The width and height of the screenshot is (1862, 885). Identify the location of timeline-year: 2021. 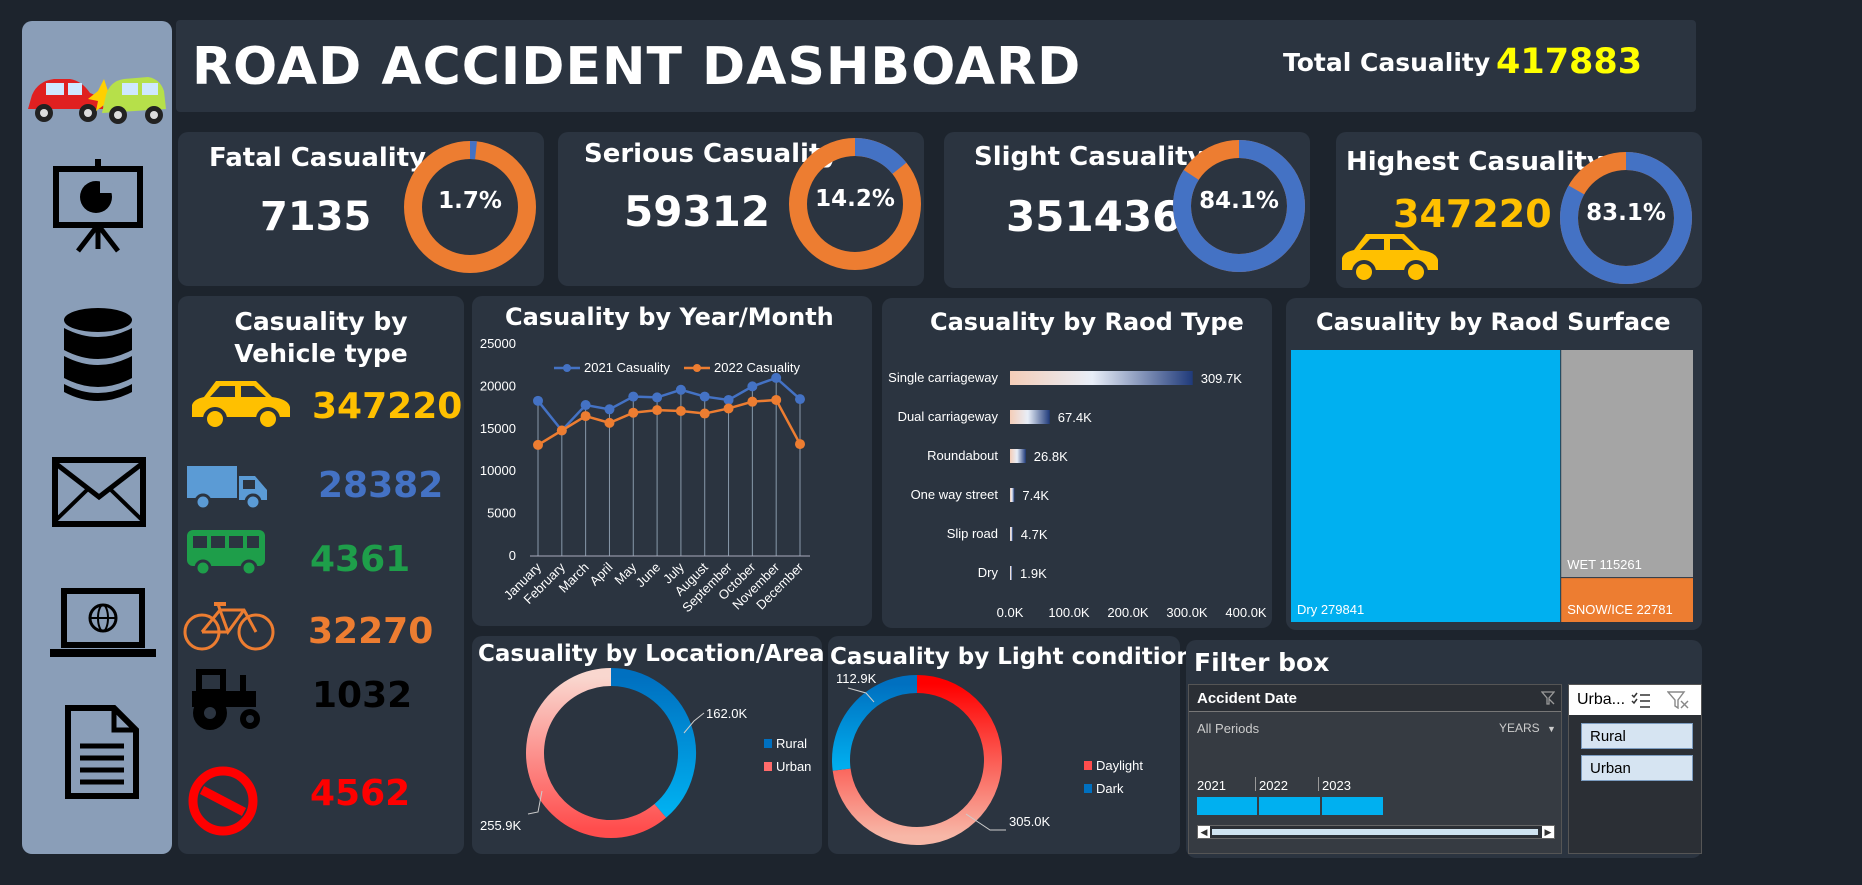
(1211, 785).